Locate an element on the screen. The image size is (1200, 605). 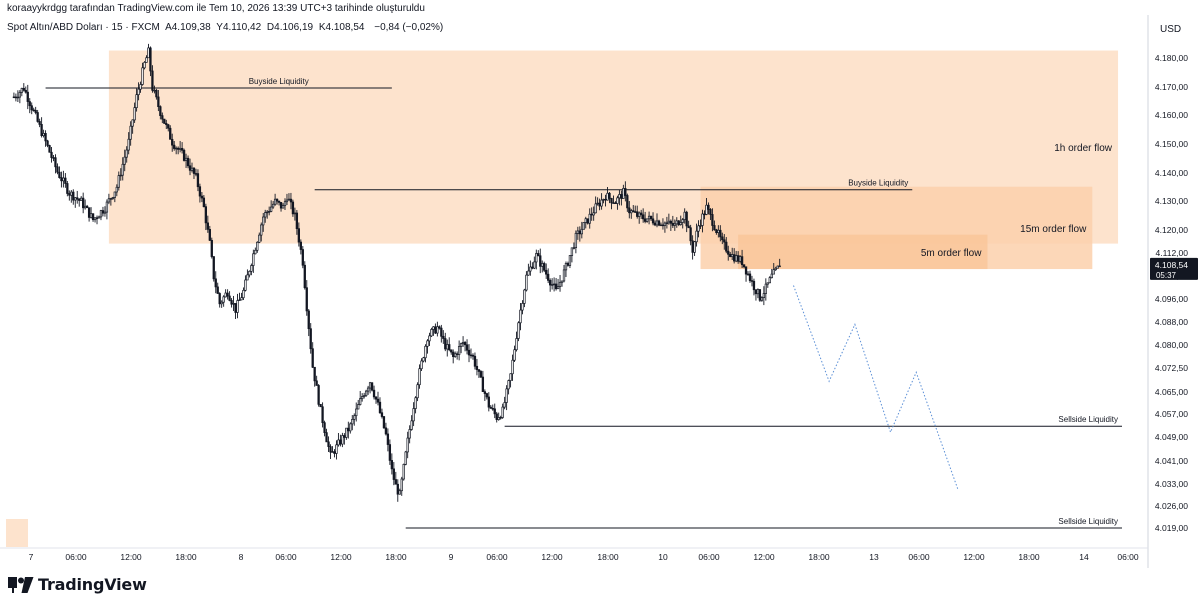
liquidity-label-1: Buyside Liquidity is located at coordinates (878, 183).